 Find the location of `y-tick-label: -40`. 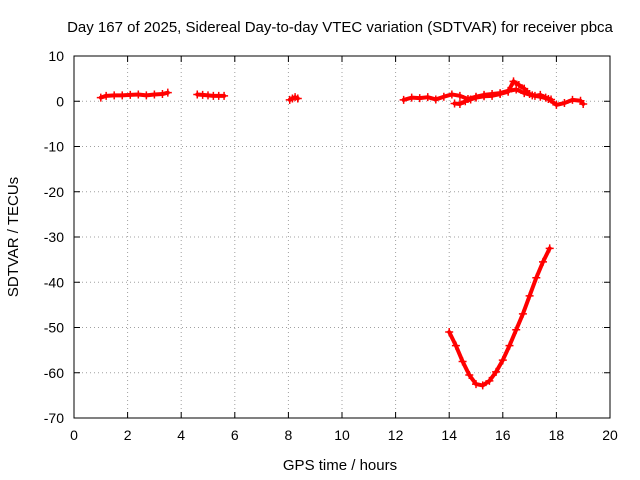

y-tick-label: -40 is located at coordinates (54, 282).